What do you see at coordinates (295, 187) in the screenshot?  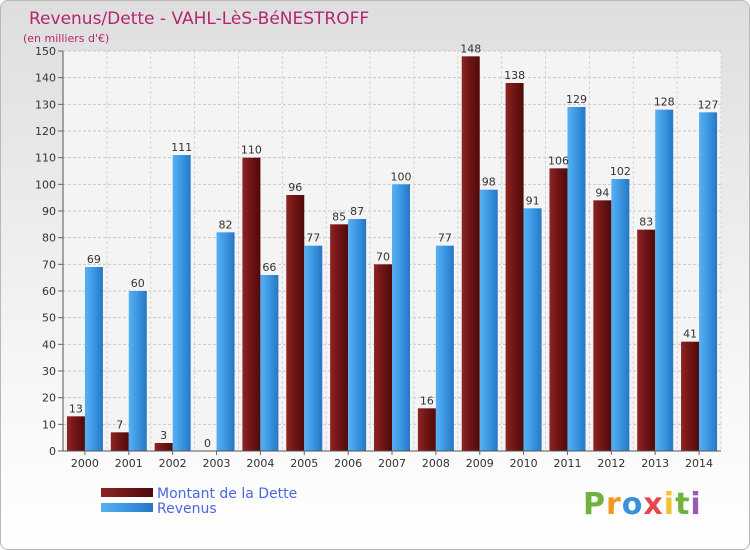 I see `data-label: 96` at bounding box center [295, 187].